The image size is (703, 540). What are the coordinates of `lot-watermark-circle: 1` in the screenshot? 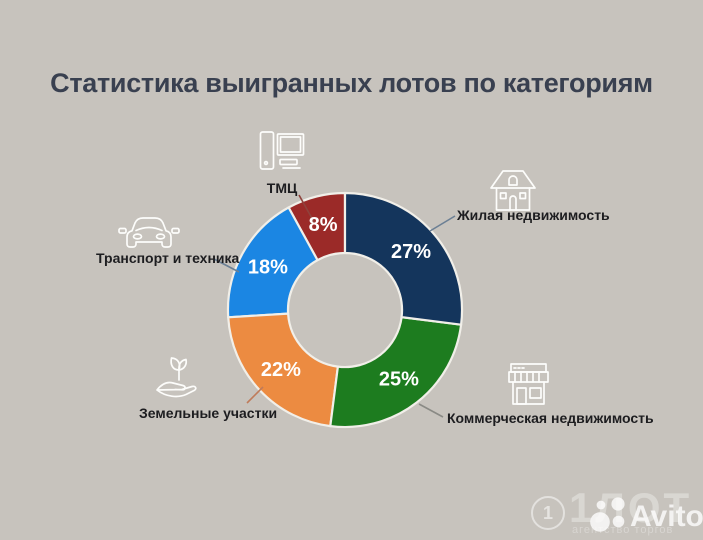 It's located at (548, 513).